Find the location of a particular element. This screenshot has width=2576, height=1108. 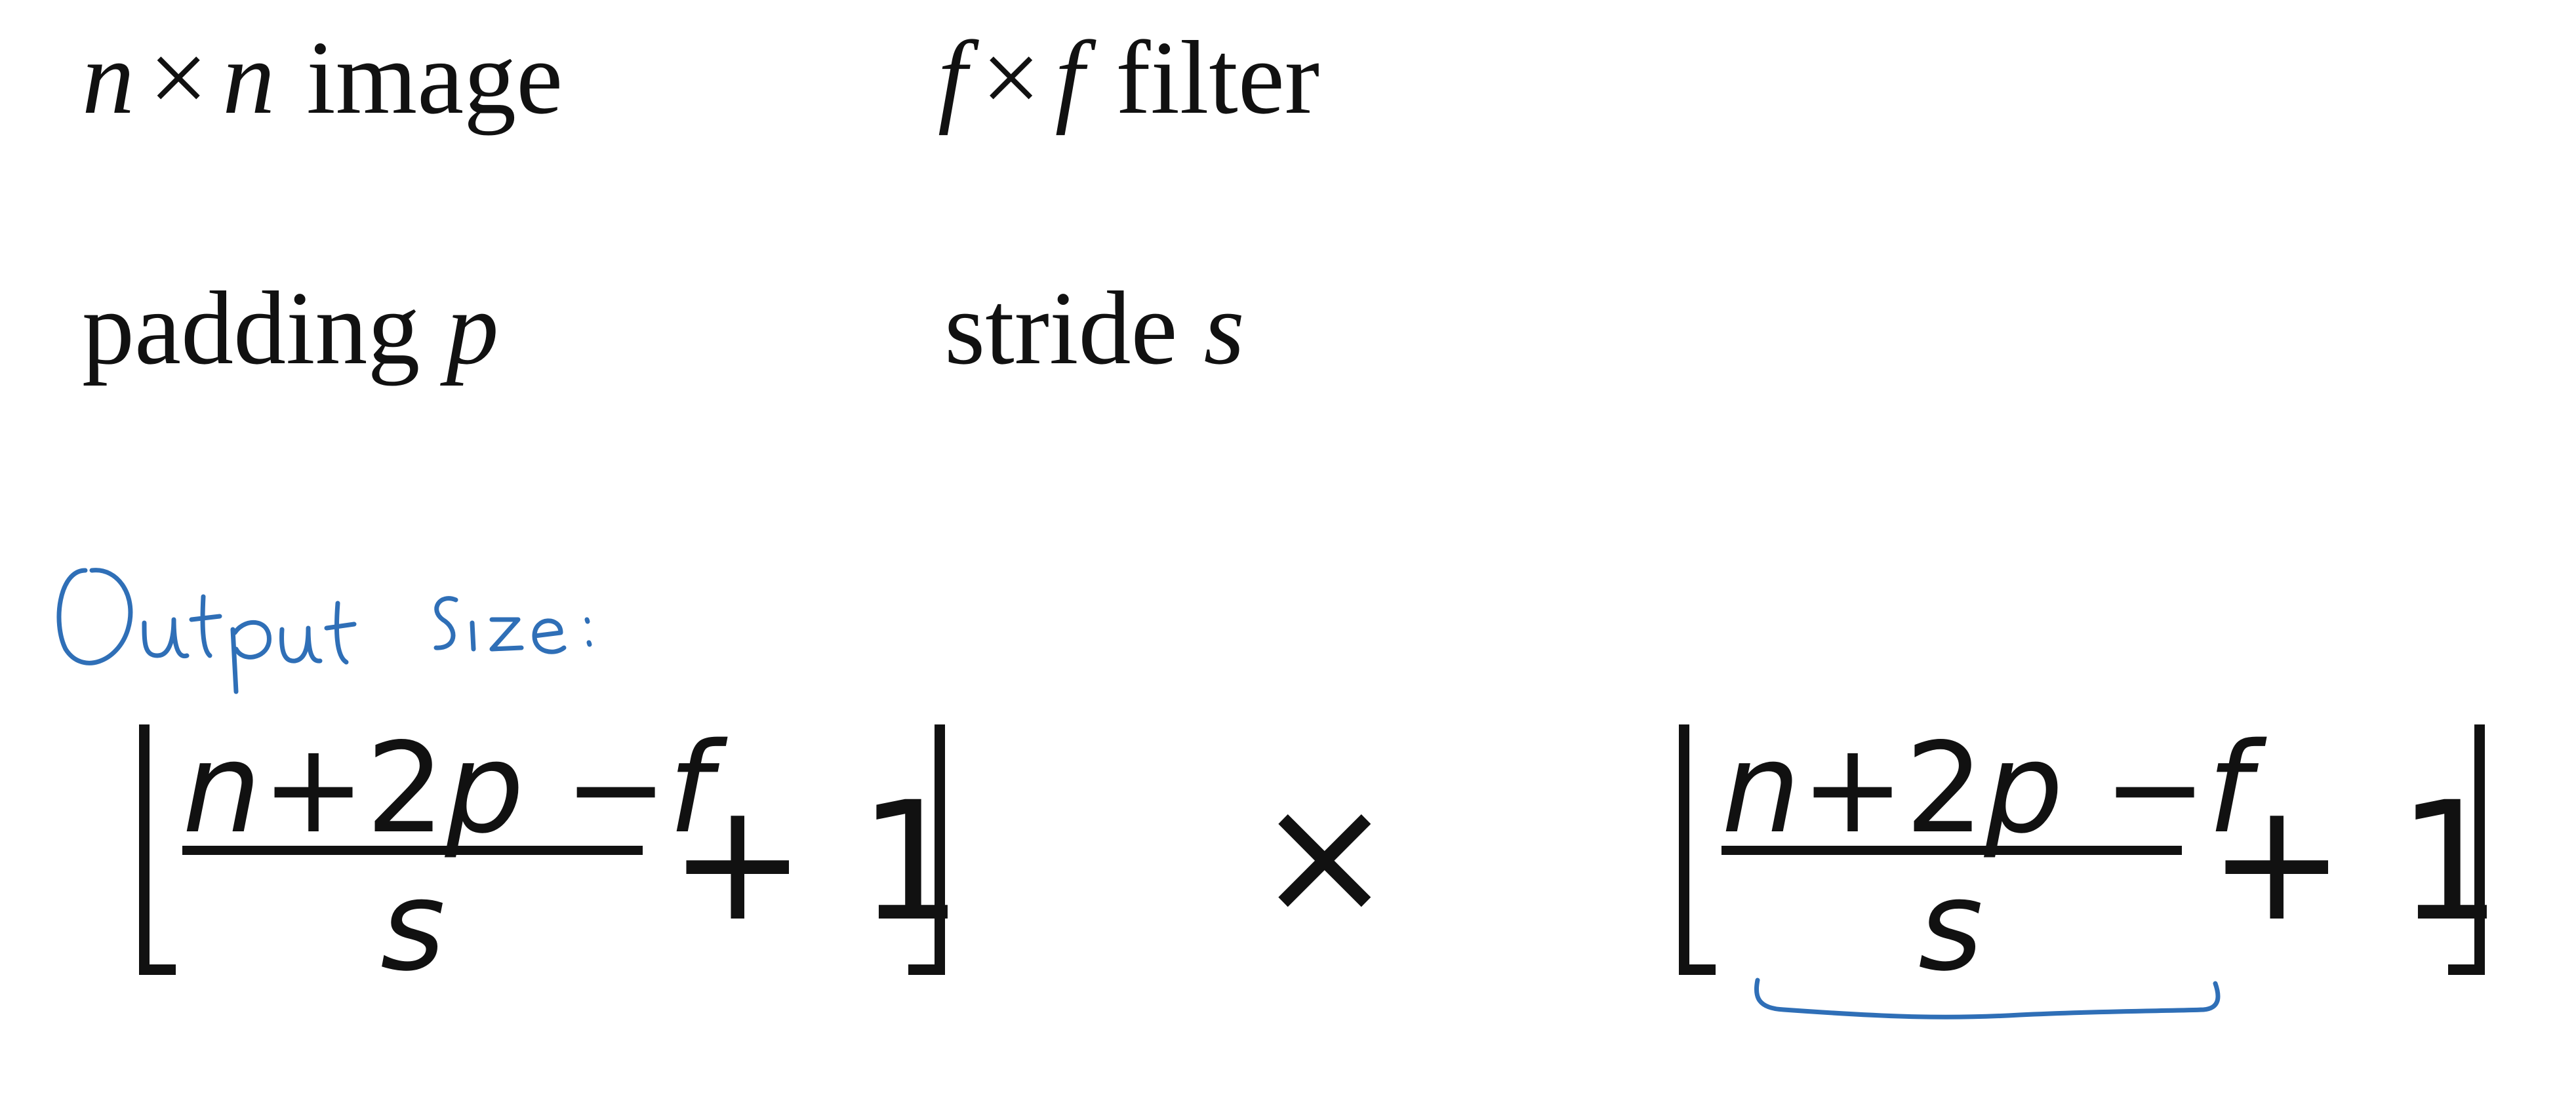

hand-letter-p is located at coordinates (251, 657).